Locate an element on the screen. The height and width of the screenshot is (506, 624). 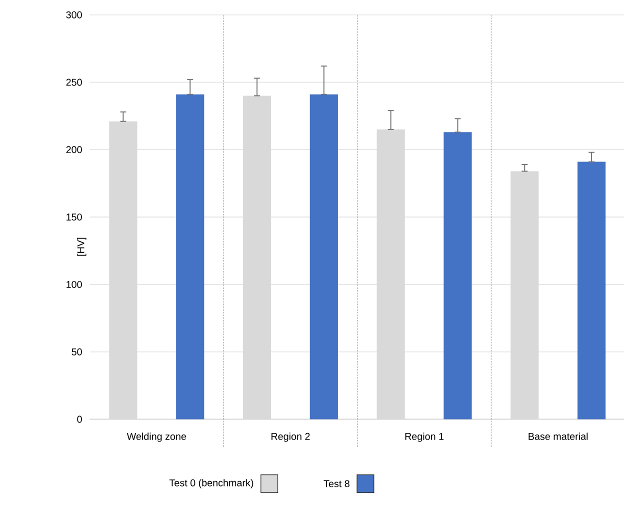
y-tick-label: 200 is located at coordinates (74, 150).